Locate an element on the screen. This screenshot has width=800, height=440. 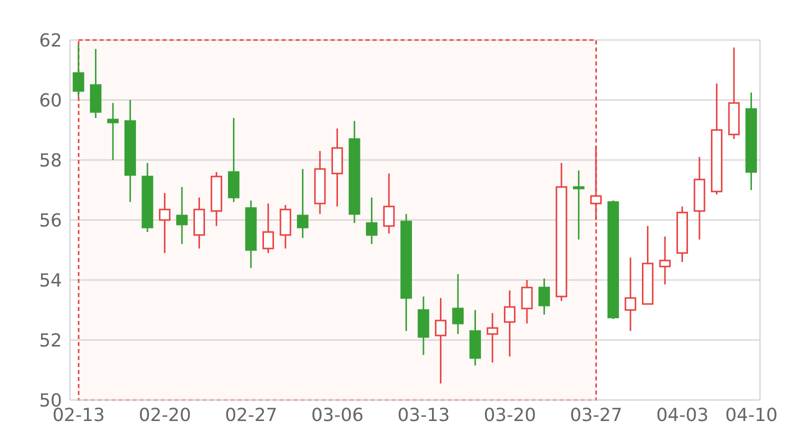
y-tick-label: 56 is located at coordinates (50, 221).